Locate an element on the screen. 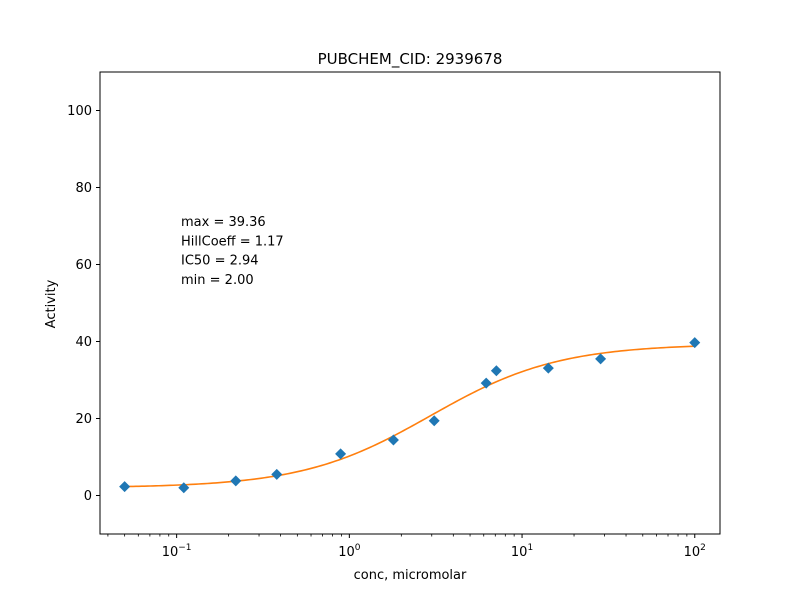 The height and width of the screenshot is (600, 800). y-tick-label: 0 is located at coordinates (88, 496).